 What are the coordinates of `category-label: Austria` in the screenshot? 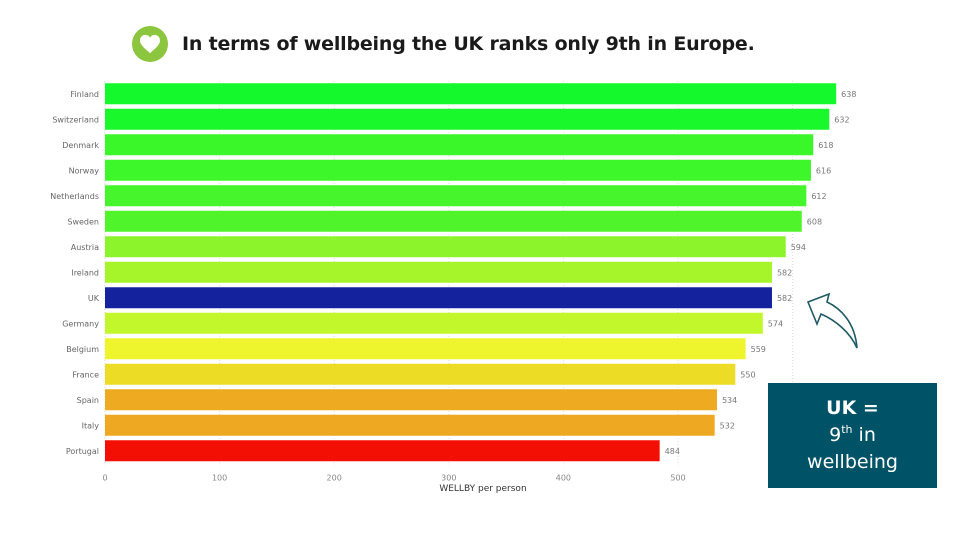 It's located at (85, 247).